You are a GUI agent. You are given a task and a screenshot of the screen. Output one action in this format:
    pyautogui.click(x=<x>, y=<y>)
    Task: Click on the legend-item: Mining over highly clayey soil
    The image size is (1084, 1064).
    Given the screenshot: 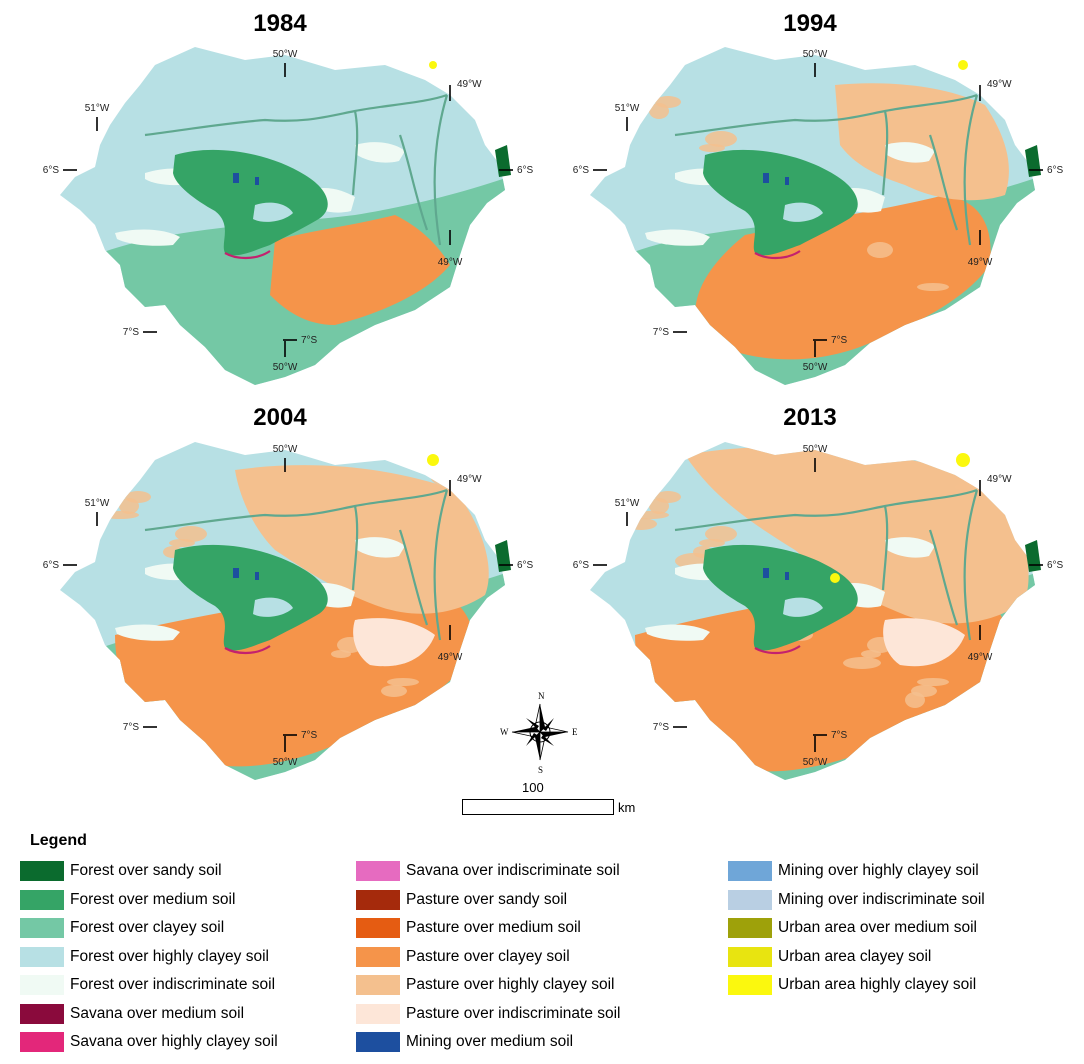 What is the action you would take?
    pyautogui.click(x=853, y=871)
    